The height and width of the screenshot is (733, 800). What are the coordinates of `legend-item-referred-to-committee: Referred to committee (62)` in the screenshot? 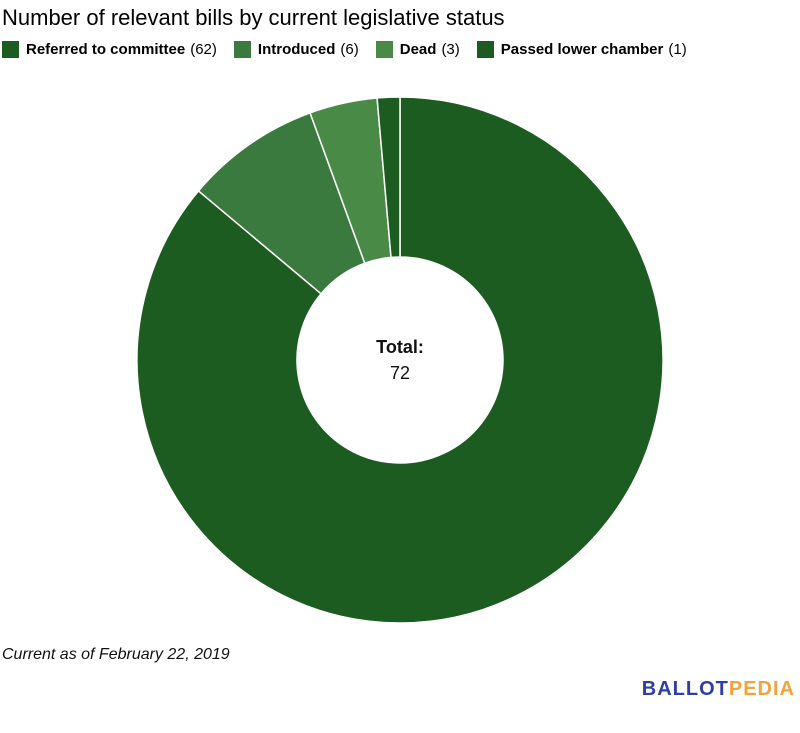 It's located at (109, 49).